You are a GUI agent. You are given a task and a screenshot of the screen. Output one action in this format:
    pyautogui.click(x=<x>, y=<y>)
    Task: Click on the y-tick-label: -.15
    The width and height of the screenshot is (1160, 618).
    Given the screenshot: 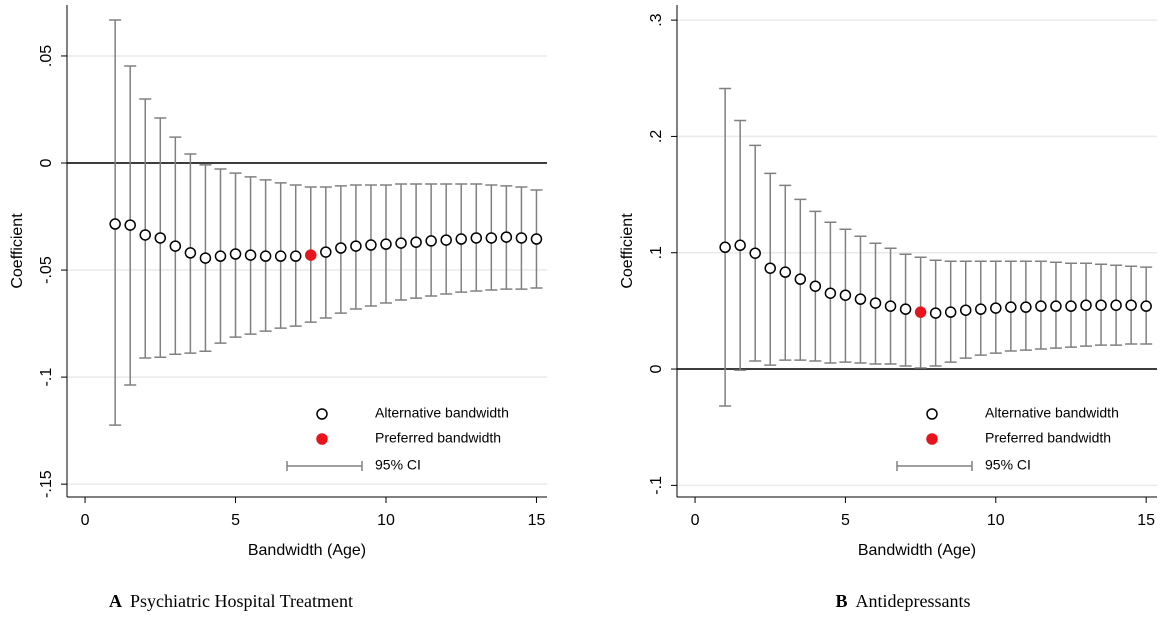 What is the action you would take?
    pyautogui.click(x=46, y=484)
    